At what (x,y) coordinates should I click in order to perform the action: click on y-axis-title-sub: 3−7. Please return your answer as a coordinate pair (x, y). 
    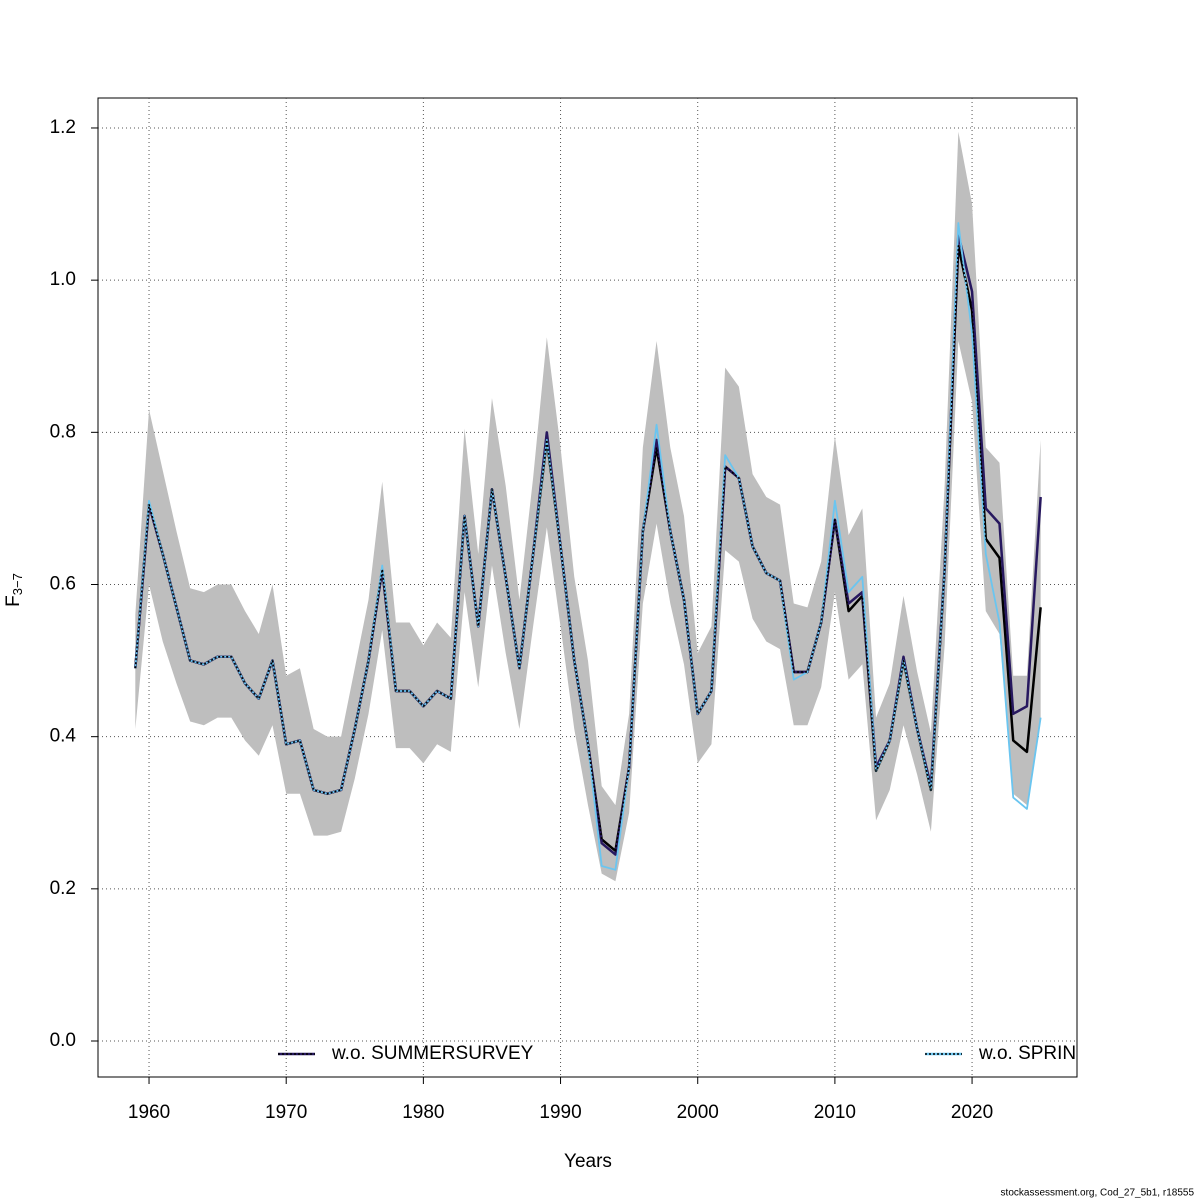
    Looking at the image, I should click on (17, 584).